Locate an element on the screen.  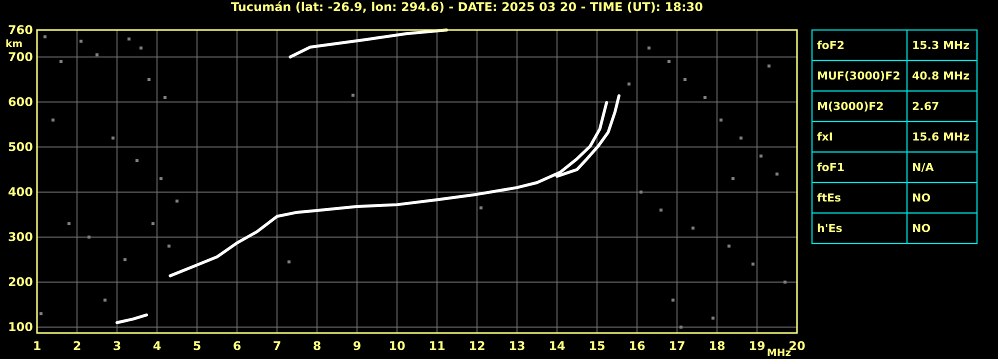
category-label: foF1 is located at coordinates (831, 167).